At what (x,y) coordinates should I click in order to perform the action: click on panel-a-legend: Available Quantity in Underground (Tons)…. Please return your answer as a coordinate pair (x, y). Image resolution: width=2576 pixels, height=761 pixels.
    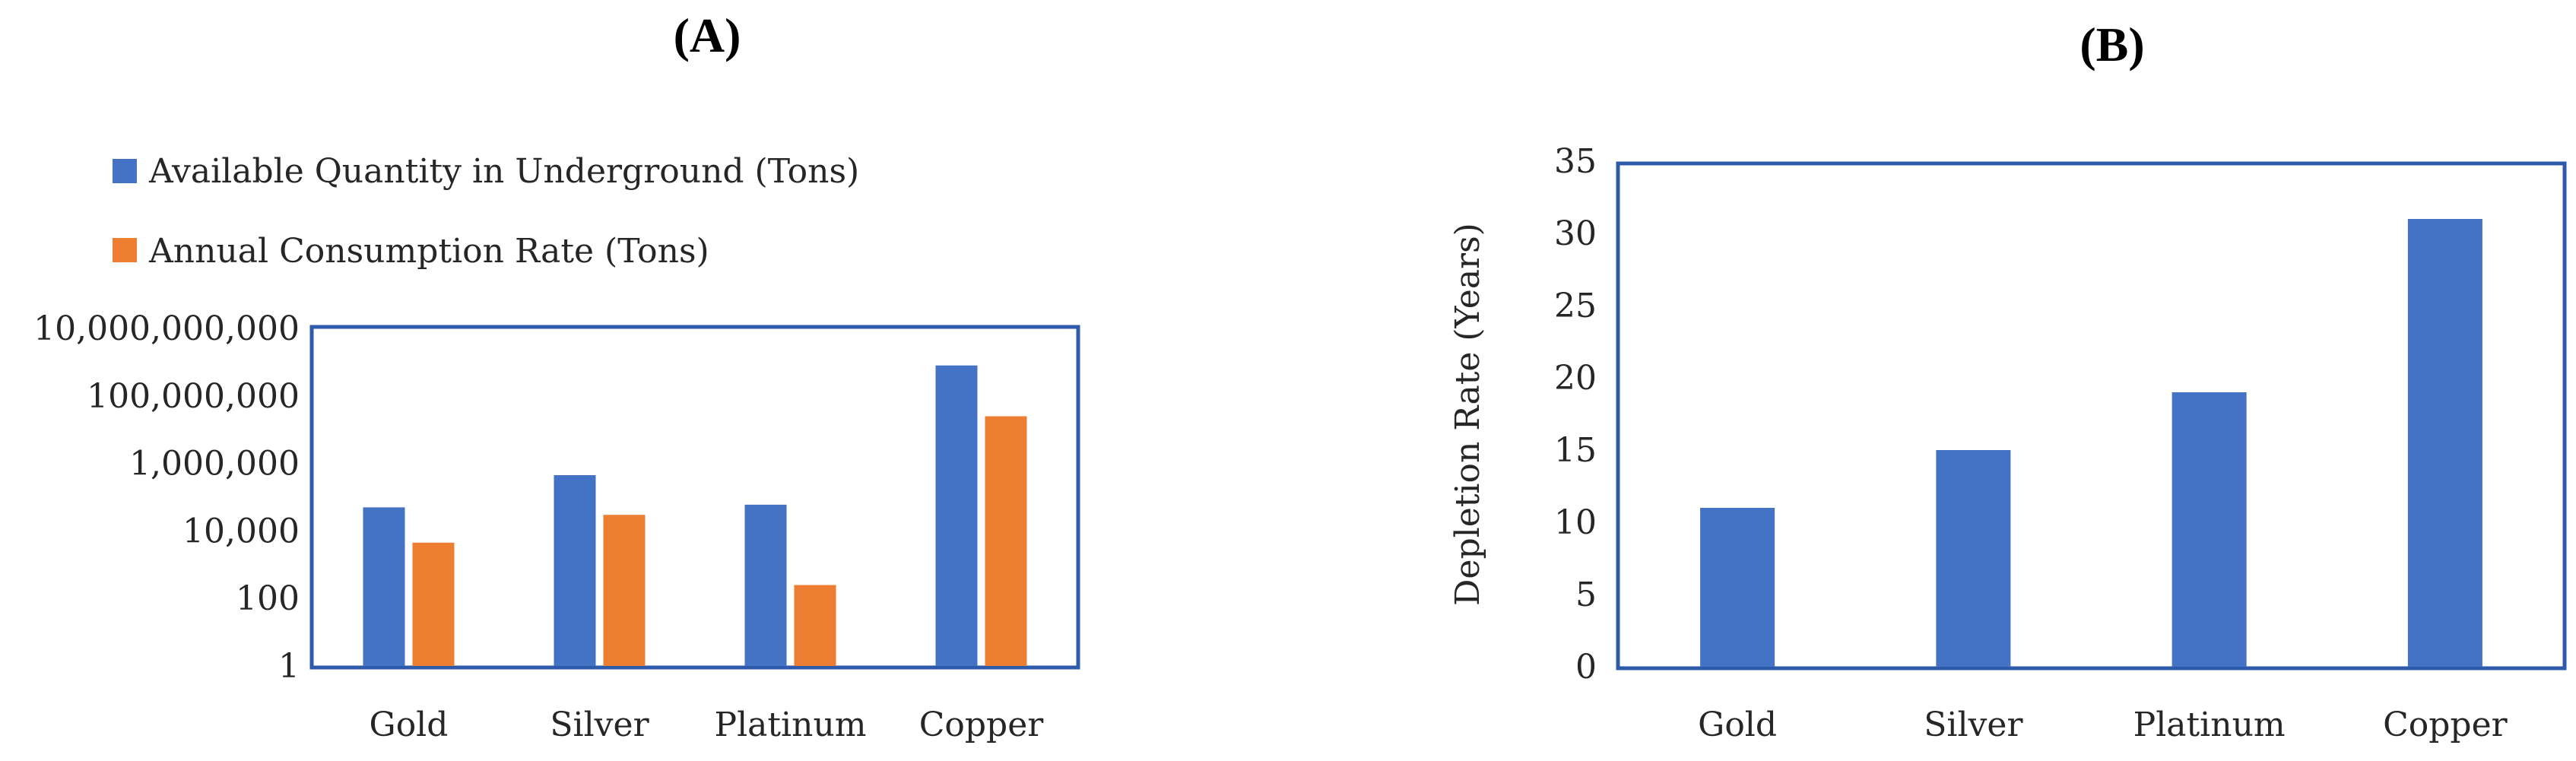
    Looking at the image, I should click on (486, 211).